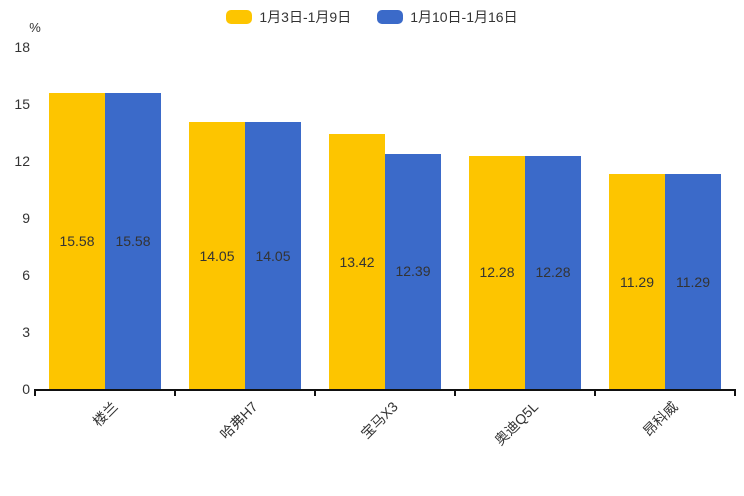  I want to click on bar-series1-group3: 13.42, so click(357, 261).